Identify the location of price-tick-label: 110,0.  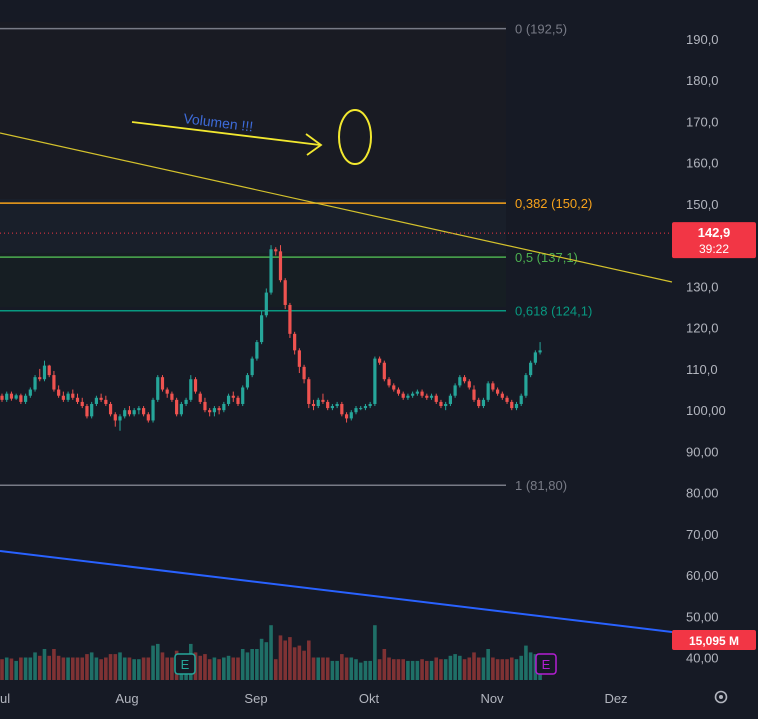
(702, 369).